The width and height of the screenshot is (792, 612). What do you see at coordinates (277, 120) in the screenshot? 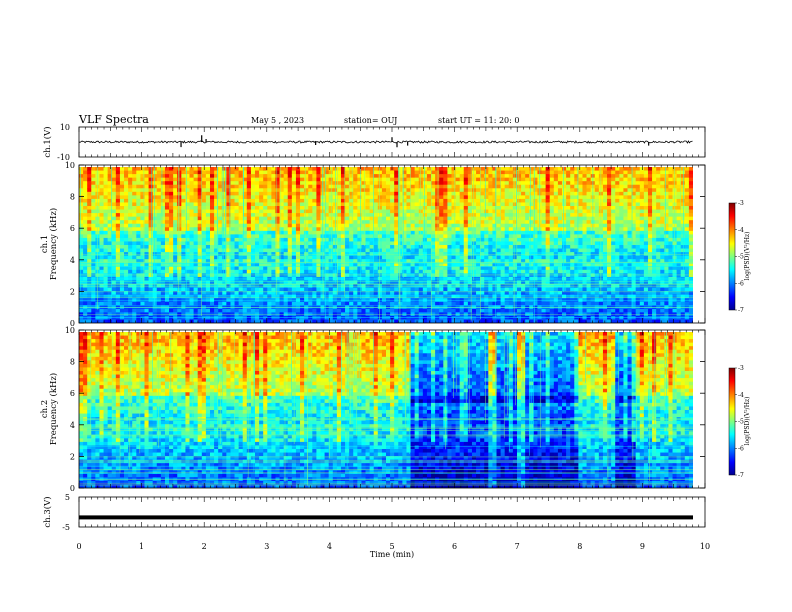
I see `date-label: May 5 , 2023` at bounding box center [277, 120].